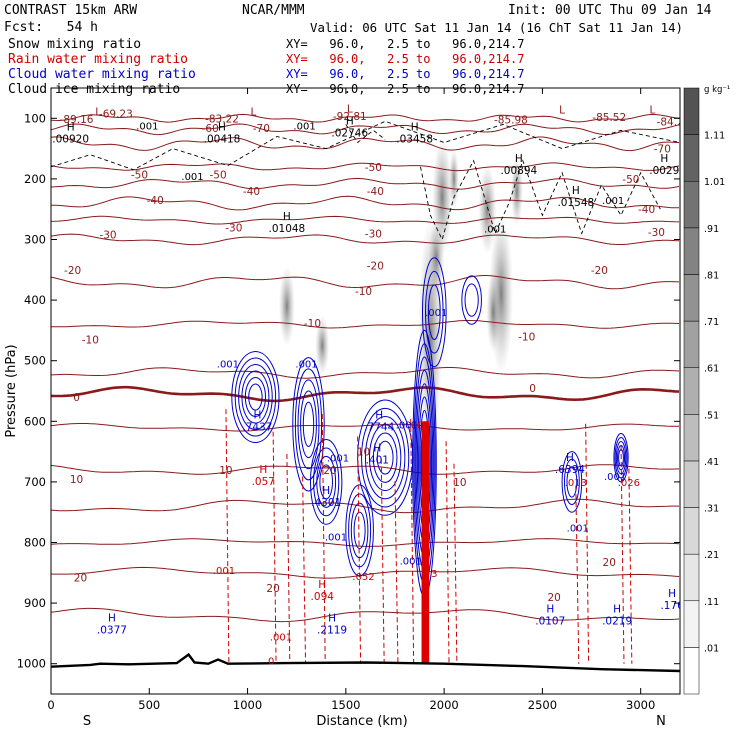 The width and height of the screenshot is (740, 740). What do you see at coordinates (443, 705) in the screenshot?
I see `x-tick-label: 2000` at bounding box center [443, 705].